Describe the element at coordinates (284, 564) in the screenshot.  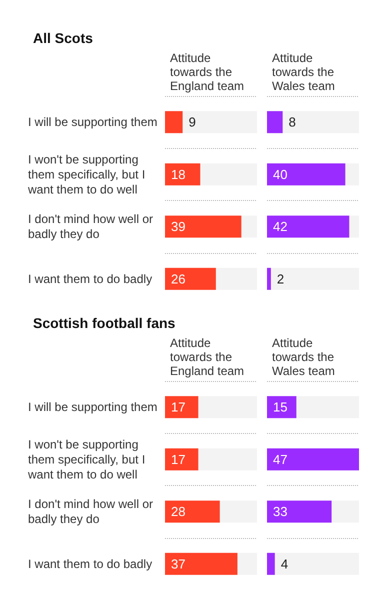
I see `data-label: 4` at that location.